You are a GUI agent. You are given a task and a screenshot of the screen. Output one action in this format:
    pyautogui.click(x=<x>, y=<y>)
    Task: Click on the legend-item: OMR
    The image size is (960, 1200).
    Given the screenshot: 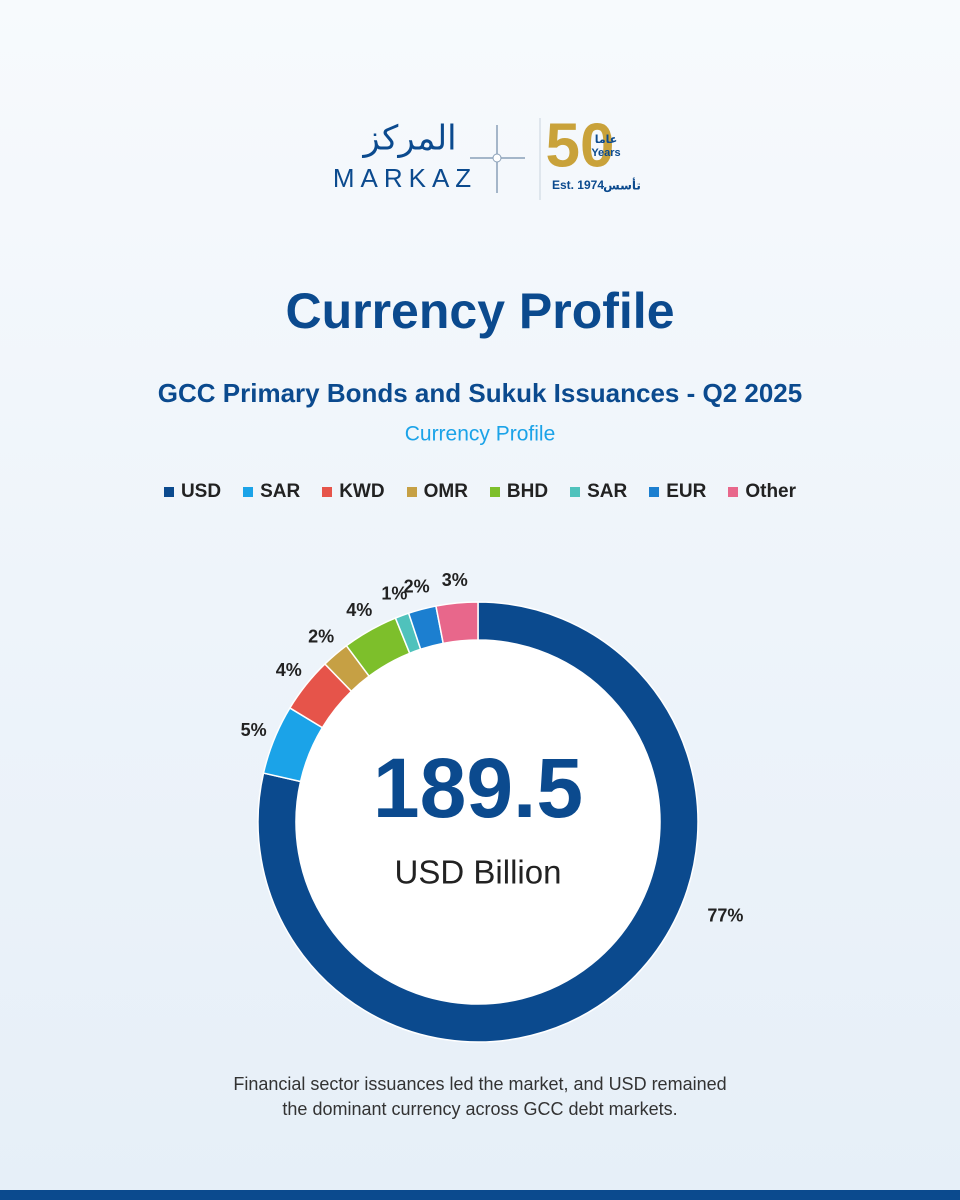 What is the action you would take?
    pyautogui.click(x=437, y=492)
    